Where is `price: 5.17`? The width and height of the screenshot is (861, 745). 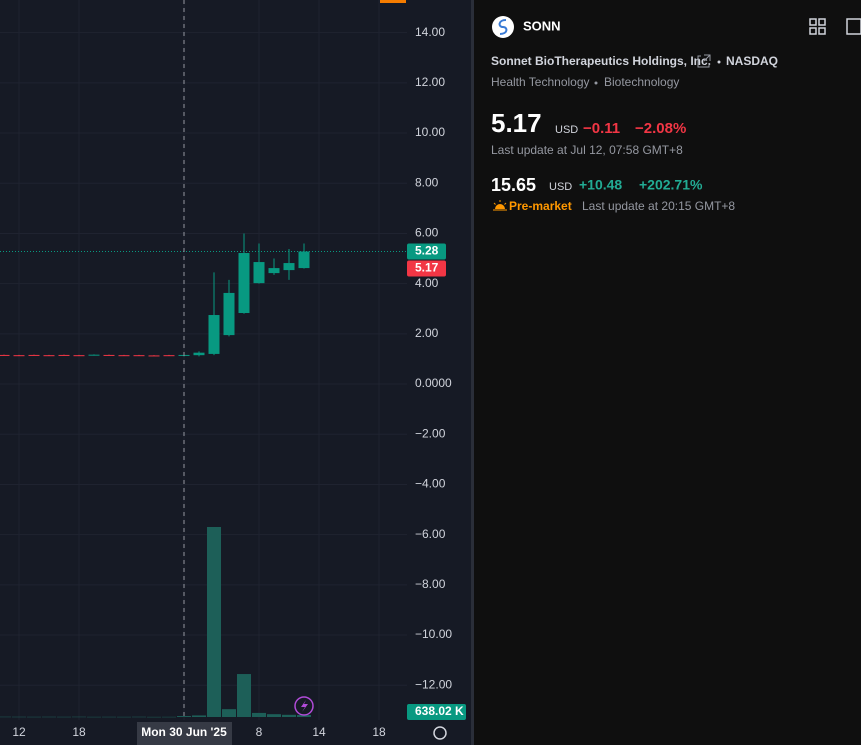 price: 5.17 is located at coordinates (516, 123).